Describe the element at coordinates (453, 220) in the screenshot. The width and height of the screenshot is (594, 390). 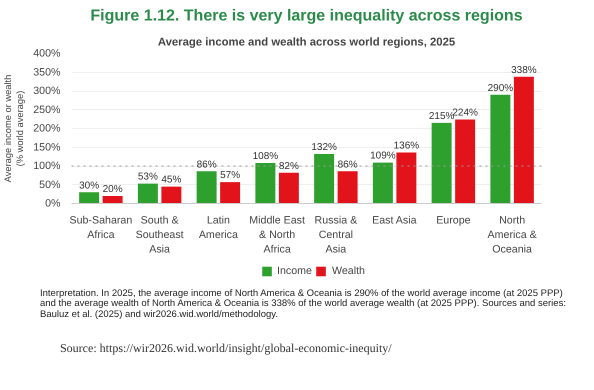
I see `x-tick-label: Europe` at that location.